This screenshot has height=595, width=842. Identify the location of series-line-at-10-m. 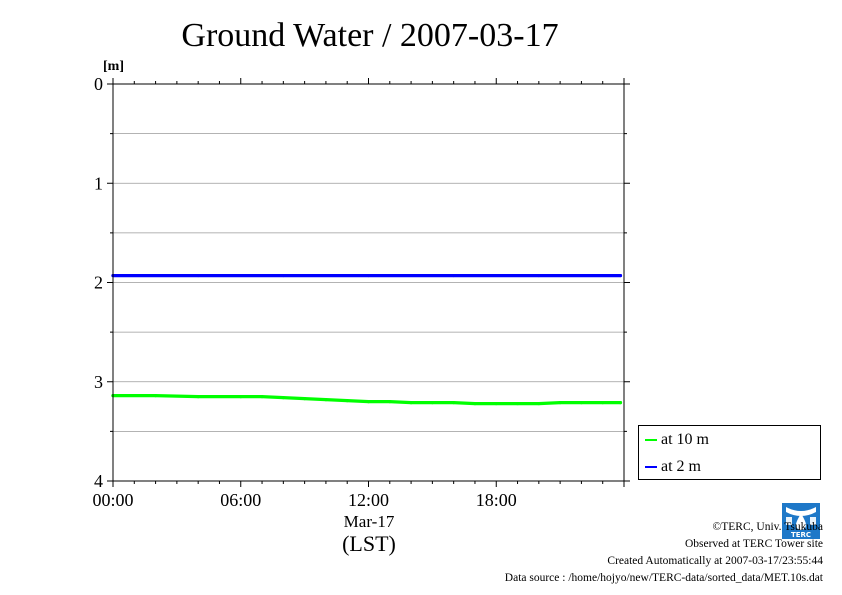
(367, 400).